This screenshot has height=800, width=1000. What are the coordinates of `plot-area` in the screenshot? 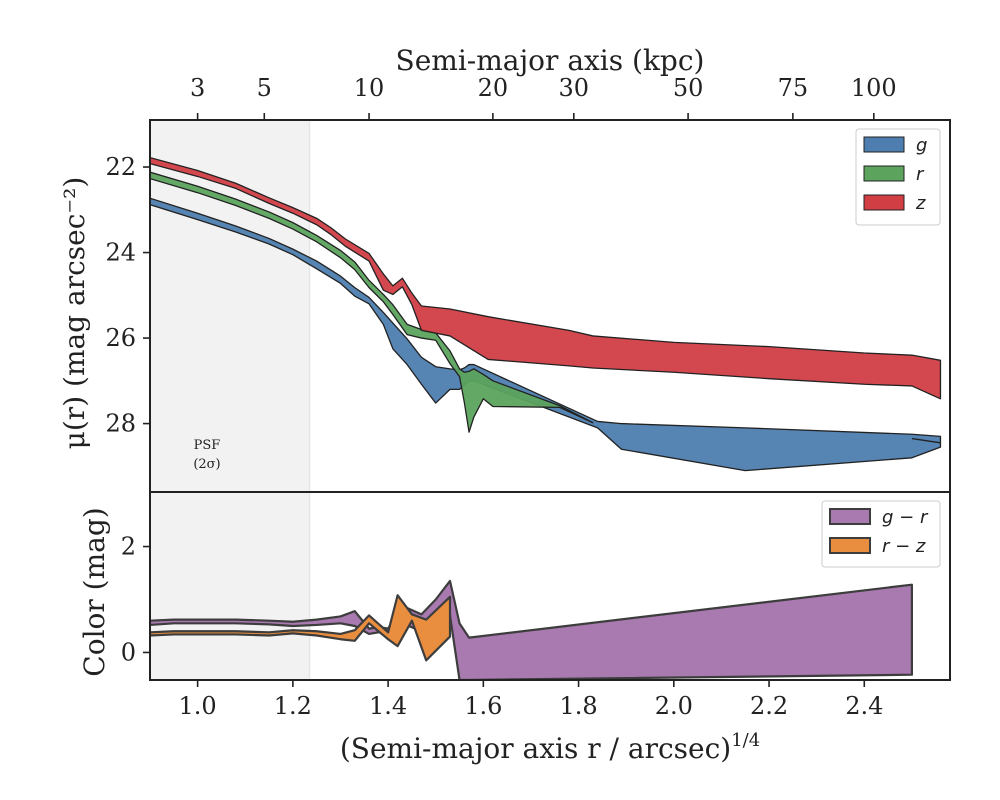 It's located at (532, 629).